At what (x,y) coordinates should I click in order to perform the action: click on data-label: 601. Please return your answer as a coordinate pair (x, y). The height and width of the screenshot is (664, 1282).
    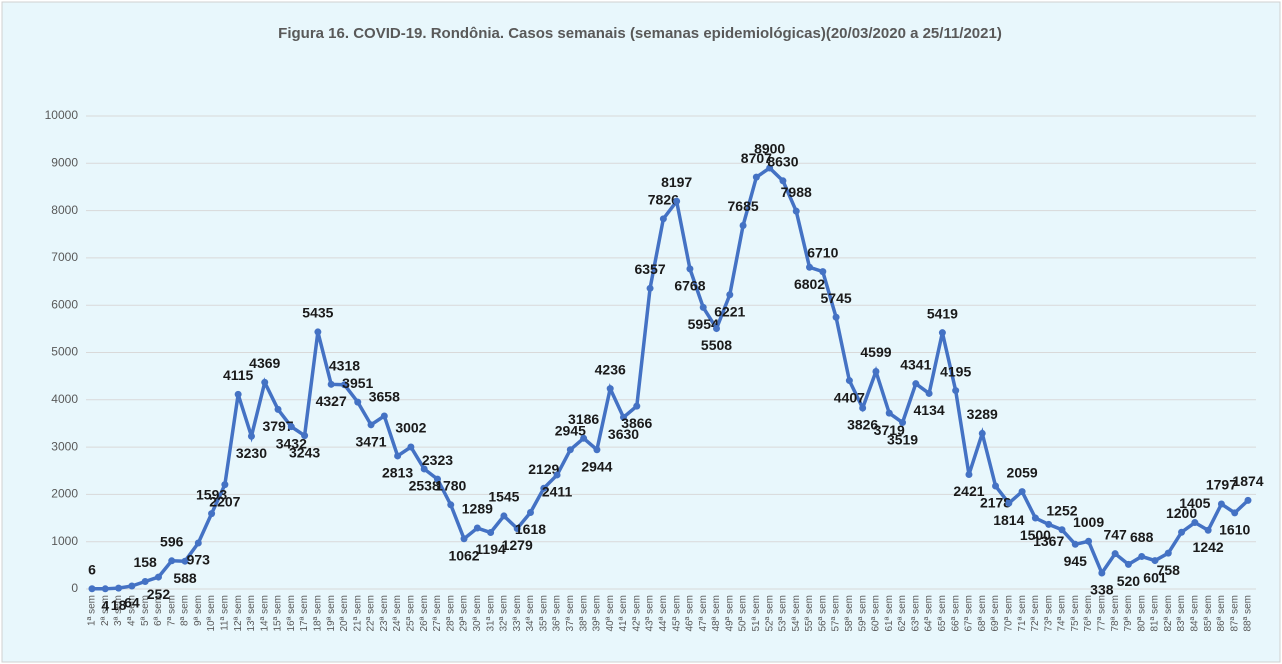
    Looking at the image, I should click on (1155, 577).